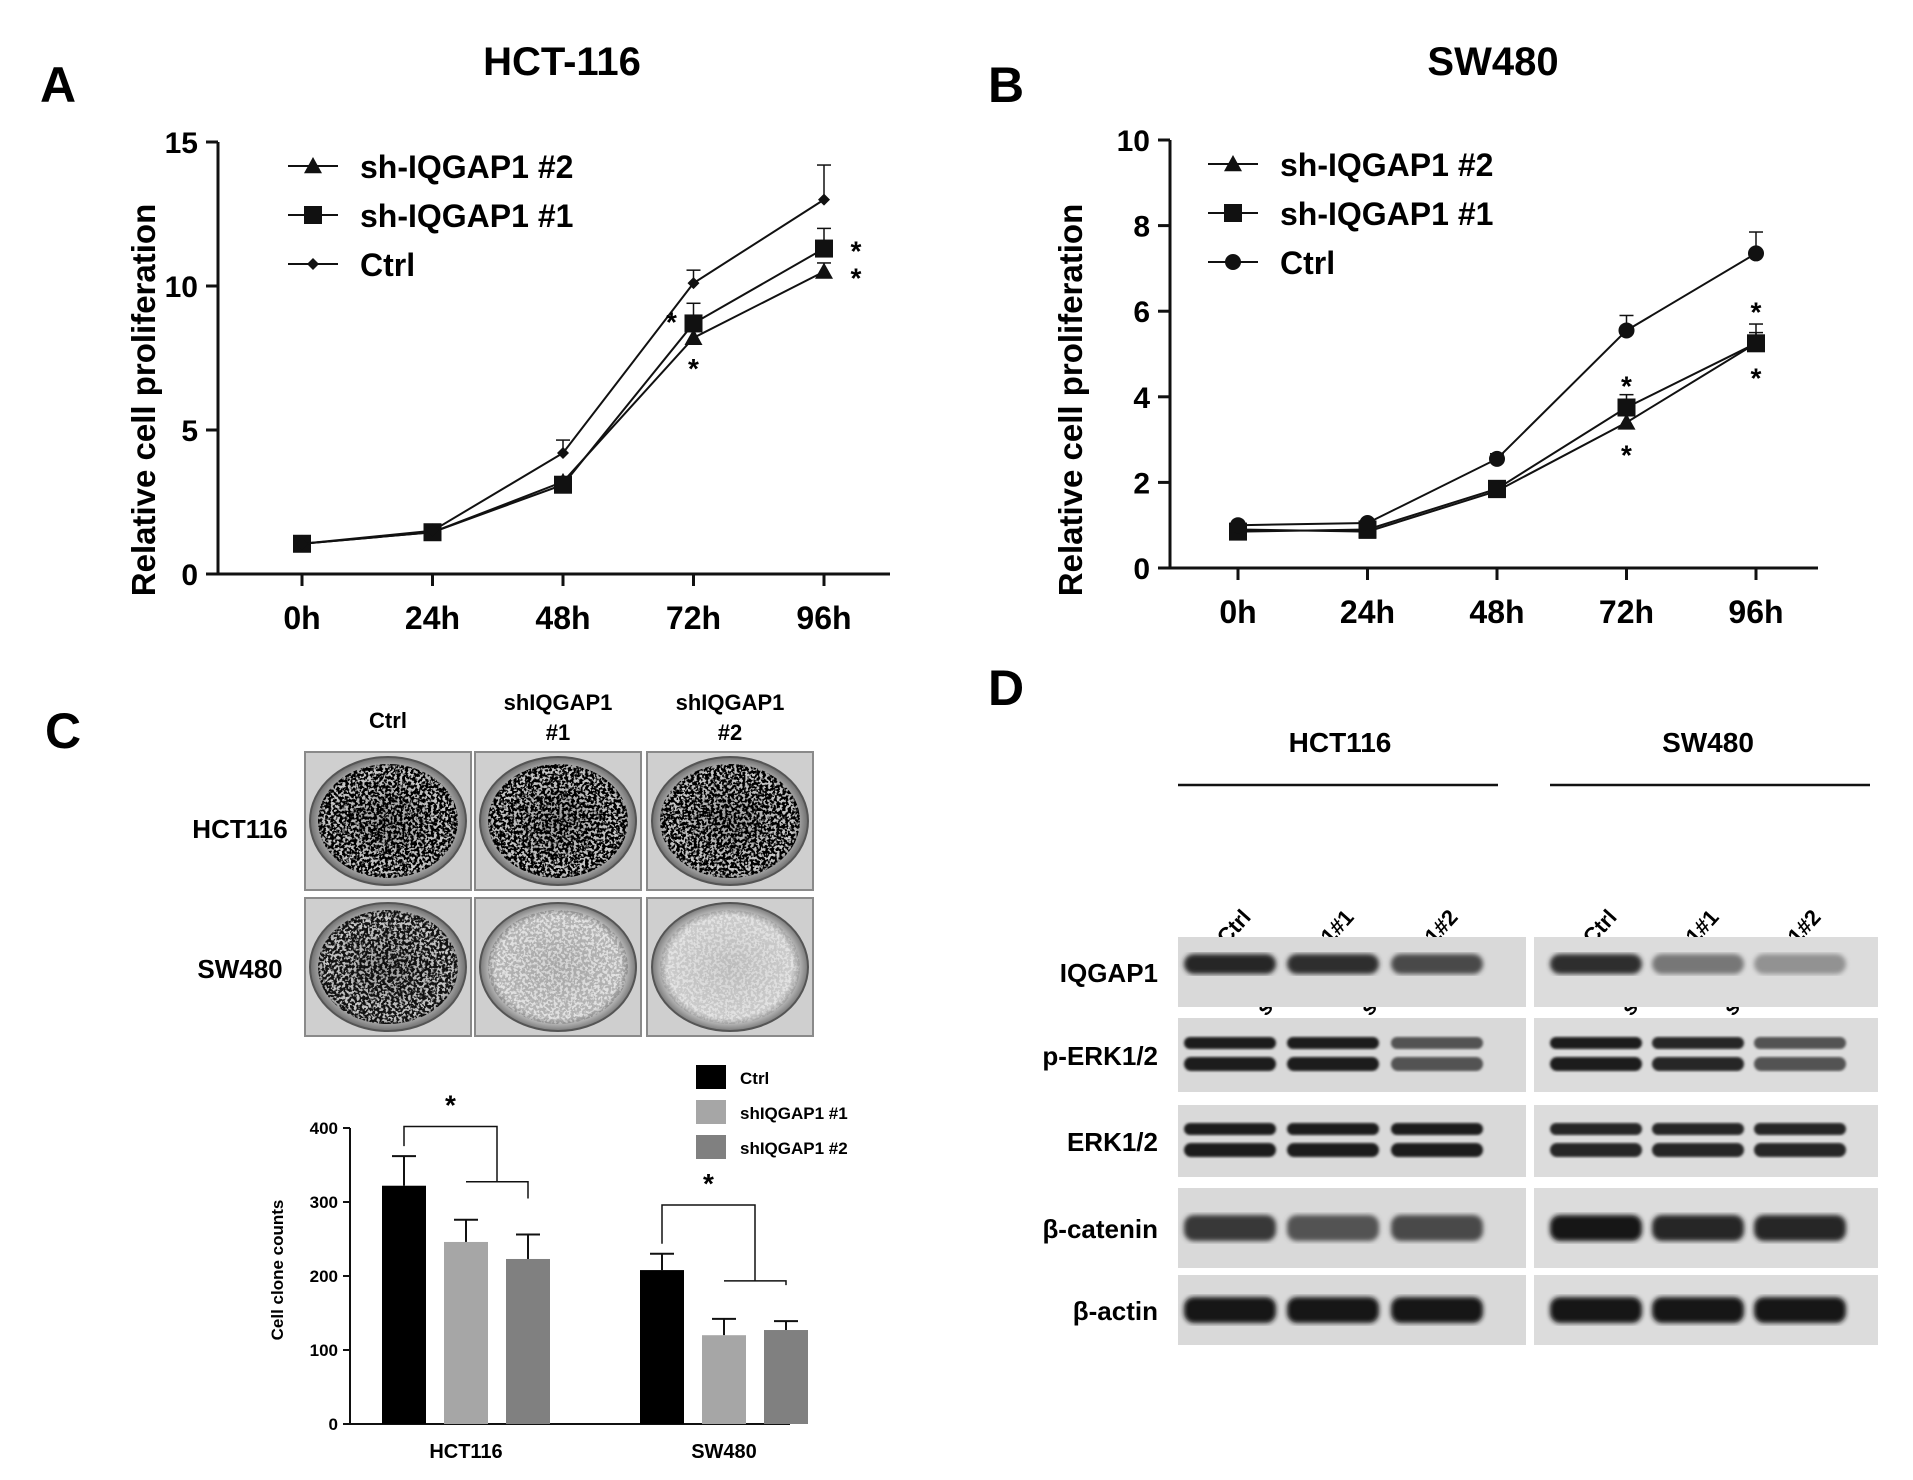 This screenshot has width=1913, height=1480. Describe the element at coordinates (1112, 1142) in the screenshot. I see `blot-row-label: ERK1/2` at that location.